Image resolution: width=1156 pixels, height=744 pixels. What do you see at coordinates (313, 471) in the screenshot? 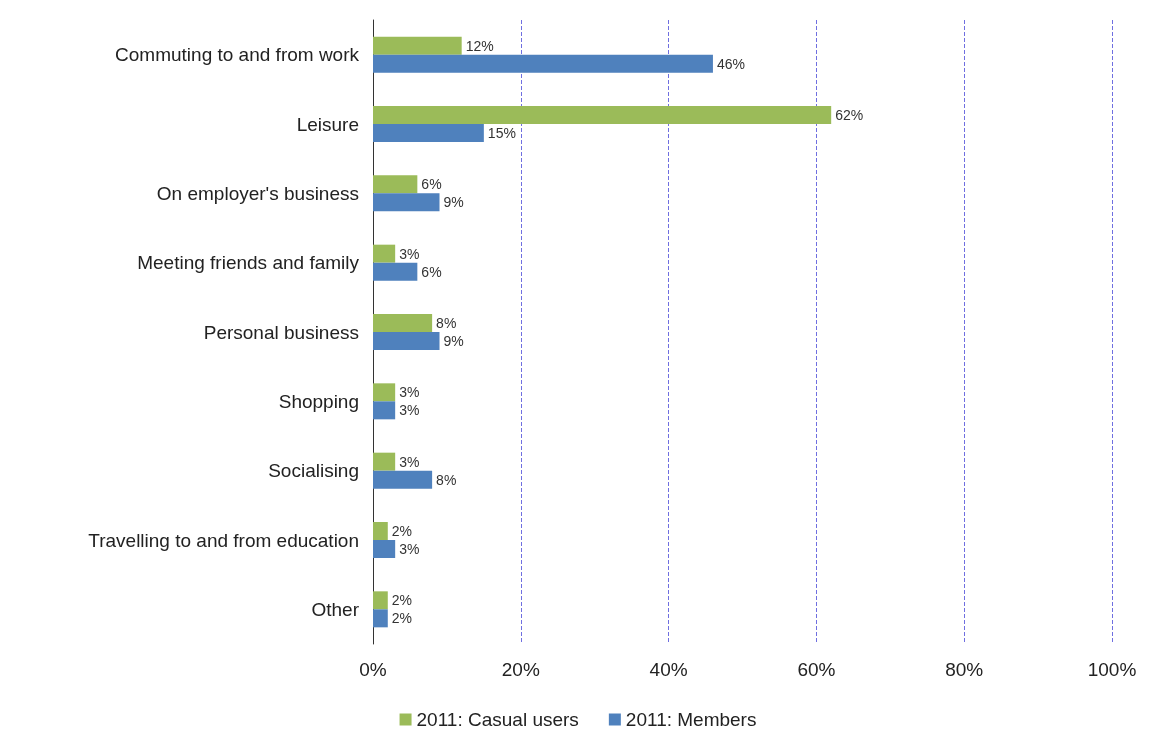
I see `y-tick-label: Socialising` at bounding box center [313, 471].